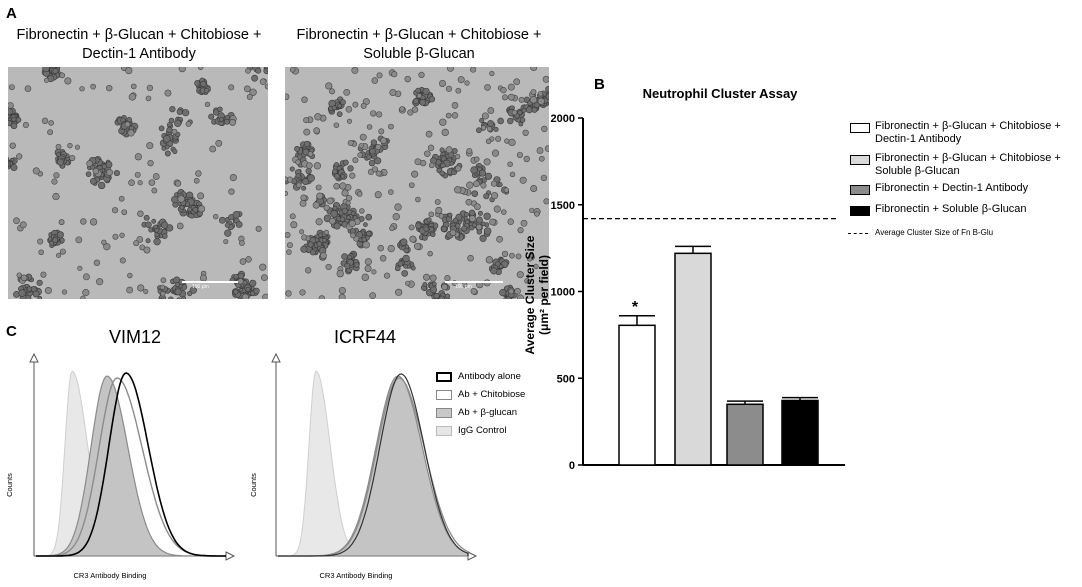  I want to click on chart-title: Neutrophil Cluster Assay, so click(720, 93).